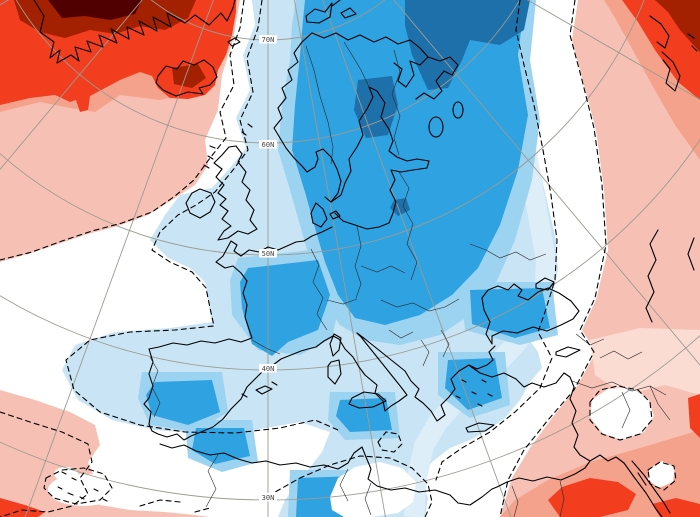 This screenshot has height=517, width=700. I want to click on warm-light-pocket-southeast, so click(645, 361).